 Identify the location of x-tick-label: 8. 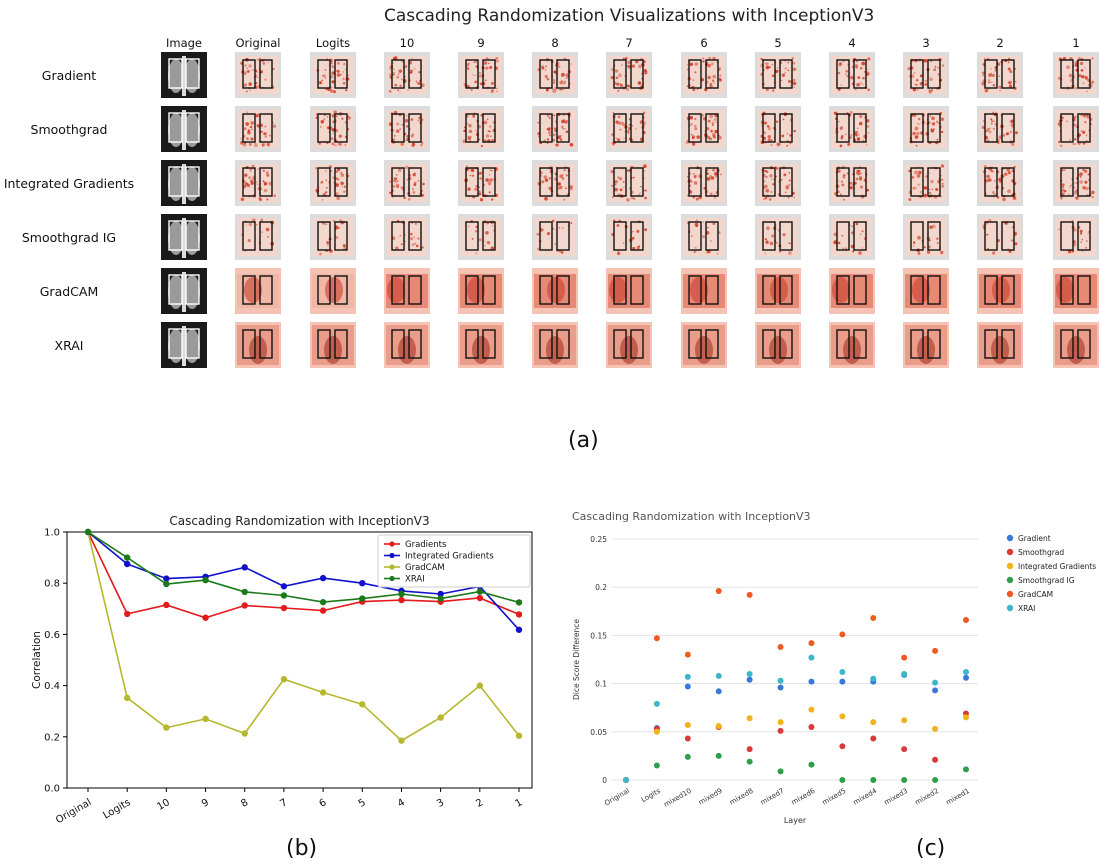
(244, 803).